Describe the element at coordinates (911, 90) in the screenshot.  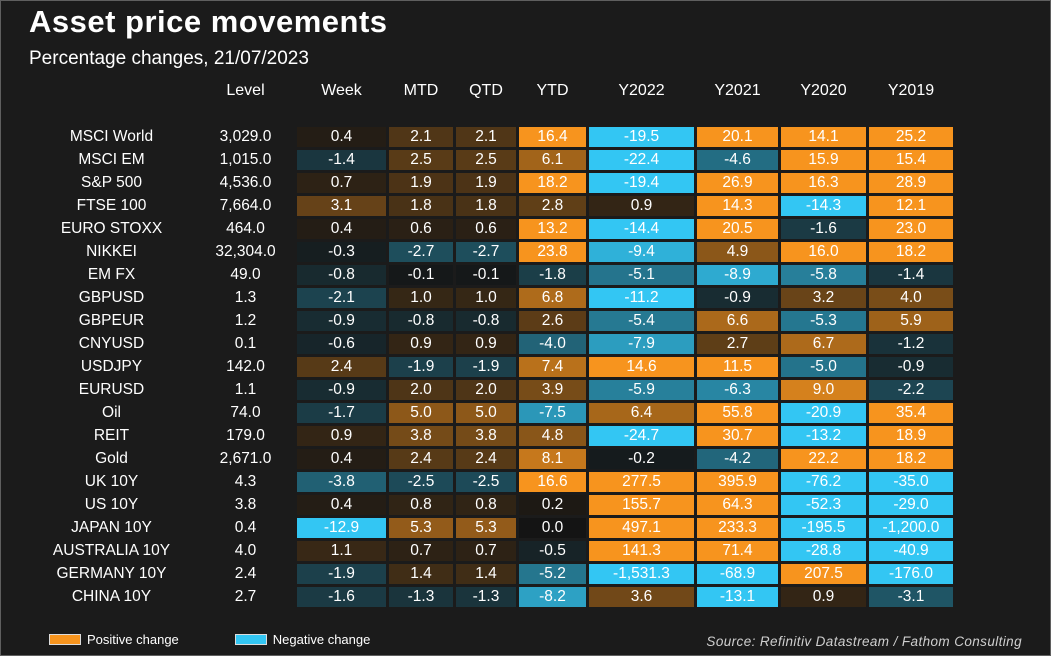
I see `column-header-y2019: Y2019` at that location.